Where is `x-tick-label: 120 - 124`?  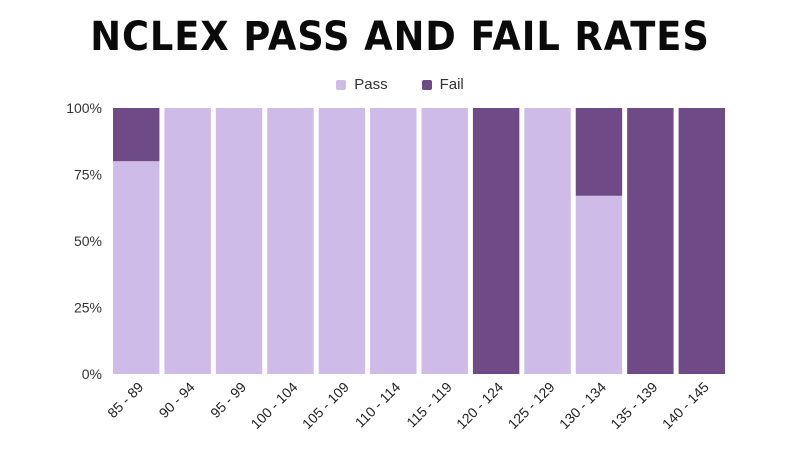 x-tick-label: 120 - 124 is located at coordinates (479, 405).